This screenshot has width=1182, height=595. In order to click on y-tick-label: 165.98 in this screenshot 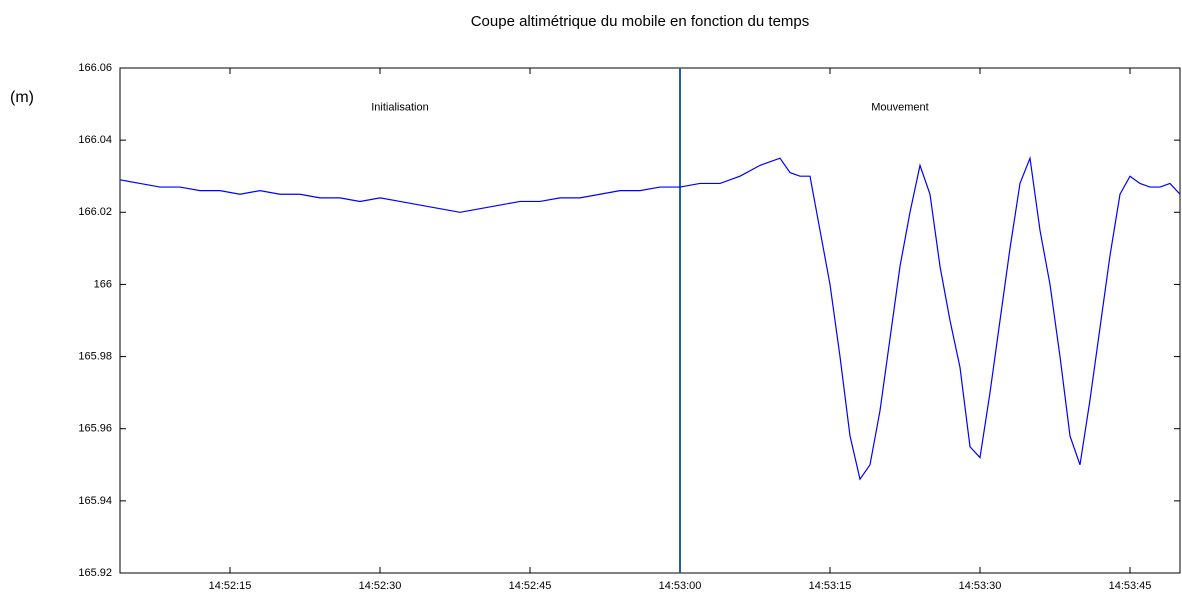, I will do `click(95, 356)`.